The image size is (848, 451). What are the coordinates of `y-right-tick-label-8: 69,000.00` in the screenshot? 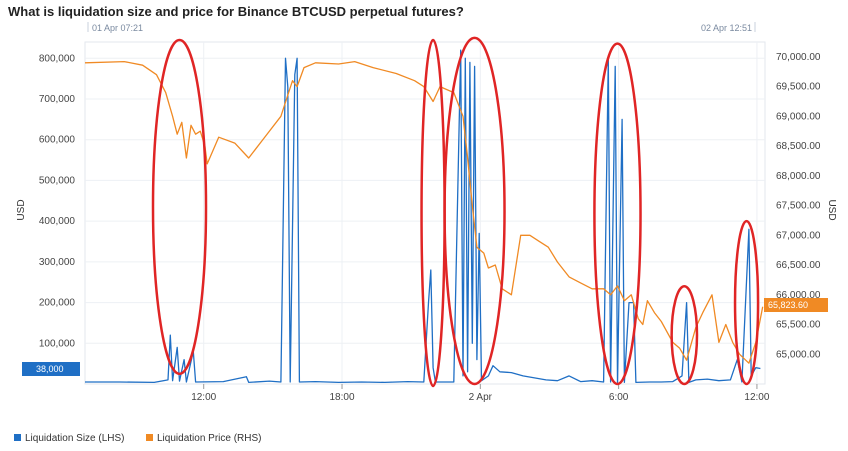 It's located at (798, 116).